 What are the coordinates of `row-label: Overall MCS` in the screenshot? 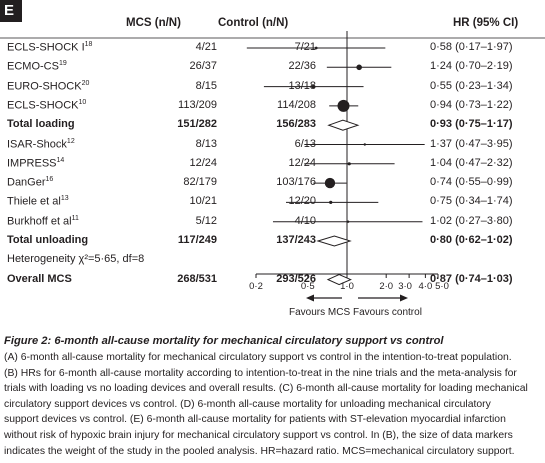 It's located at (39, 279).